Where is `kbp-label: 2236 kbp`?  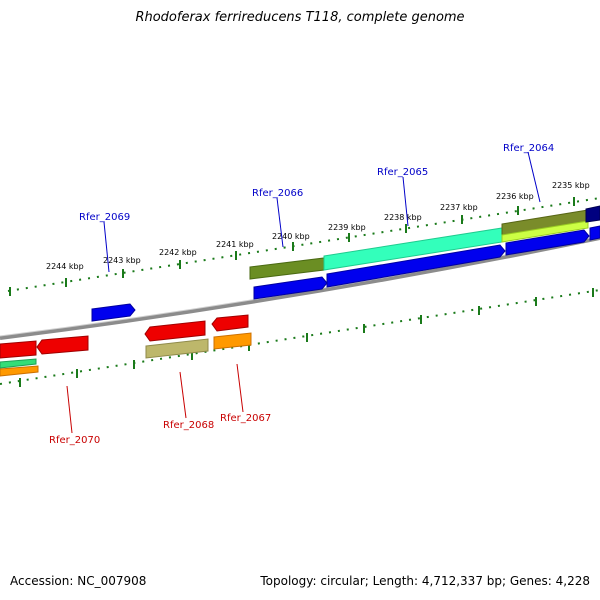 kbp-label: 2236 kbp is located at coordinates (515, 196).